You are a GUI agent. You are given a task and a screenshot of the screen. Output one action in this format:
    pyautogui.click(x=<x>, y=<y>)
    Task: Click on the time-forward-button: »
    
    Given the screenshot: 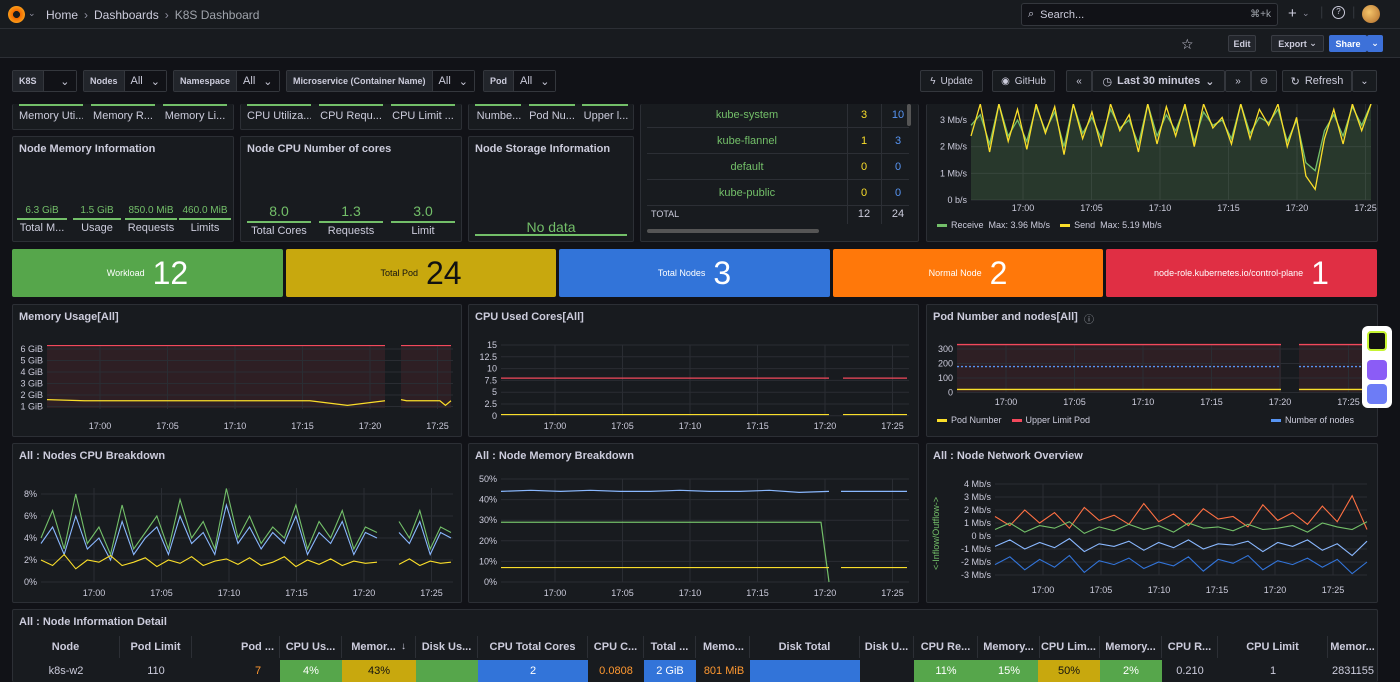 What is the action you would take?
    pyautogui.click(x=1238, y=81)
    